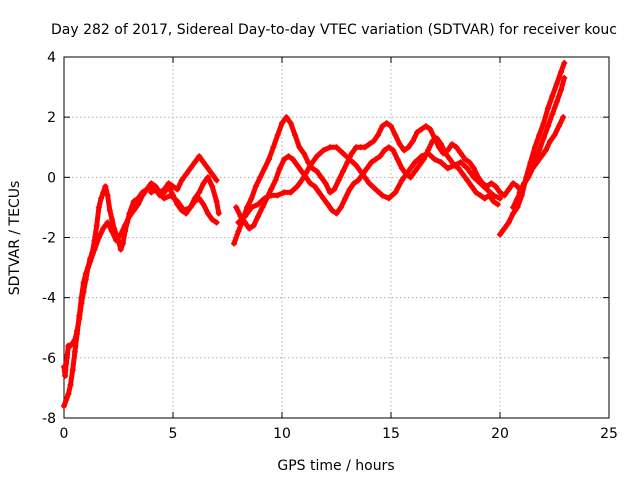  What do you see at coordinates (49, 299) in the screenshot?
I see `y-tick-label: -4` at bounding box center [49, 299].